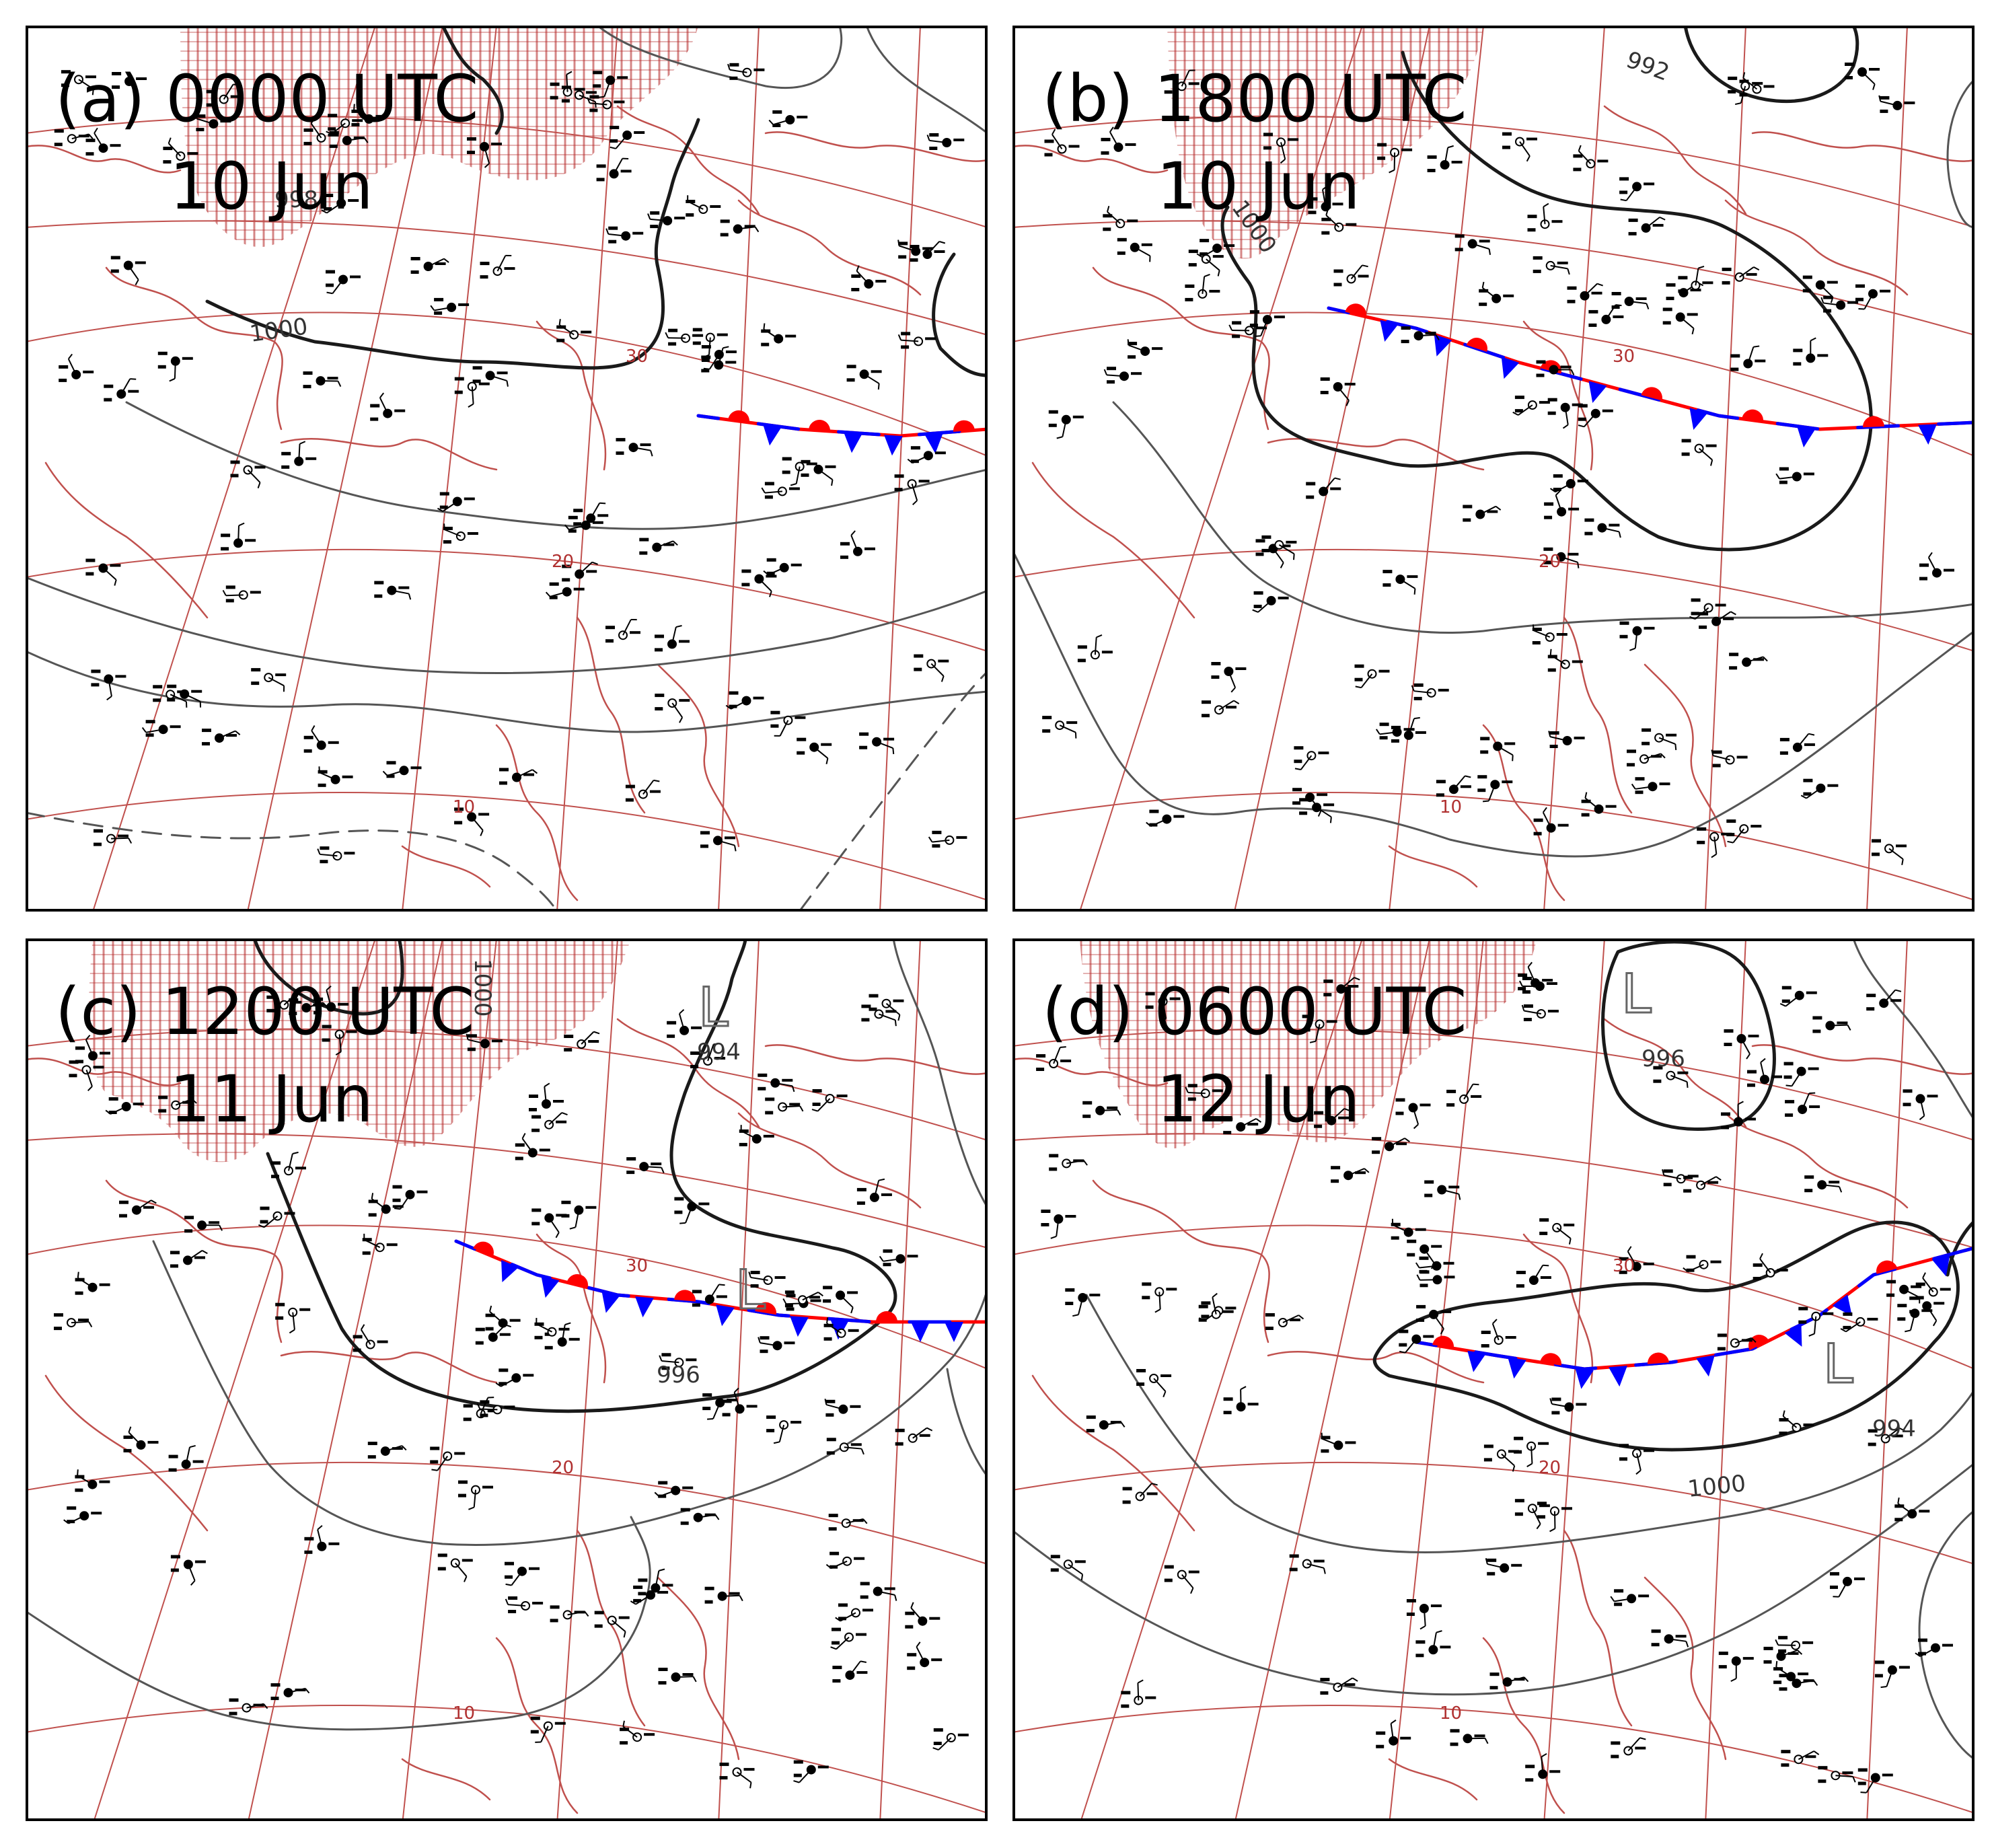 Image resolution: width=1992 pixels, height=1848 pixels. Describe the element at coordinates (1624, 1266) in the screenshot. I see `grid-label: 30` at that location.